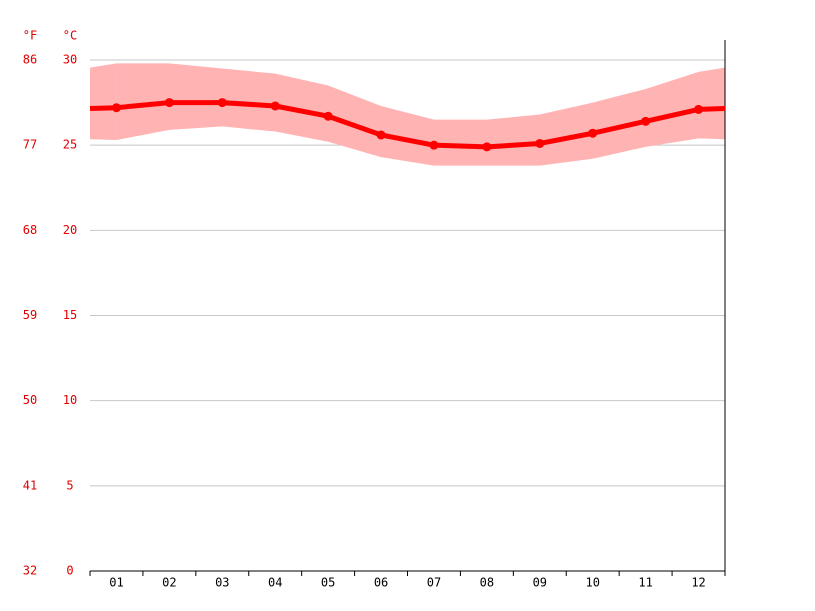 This screenshot has height=611, width=815. Describe the element at coordinates (381, 583) in the screenshot. I see `x-tick-label: 06` at that location.